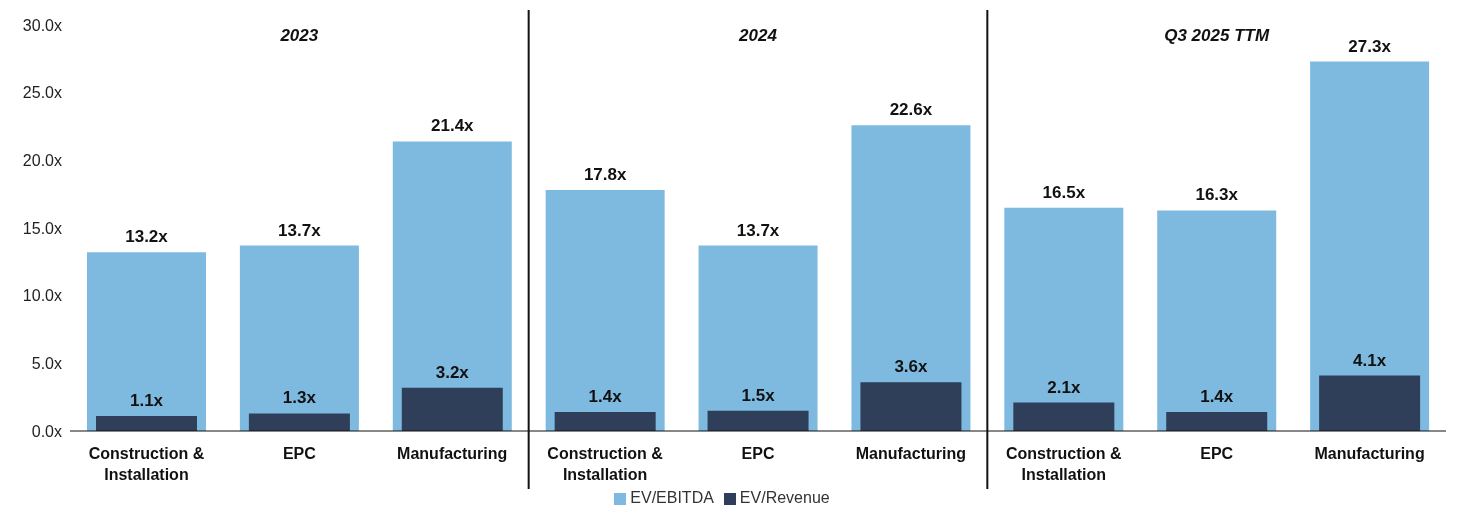  Describe the element at coordinates (1217, 195) in the screenshot. I see `data-label: 16.3x` at that location.